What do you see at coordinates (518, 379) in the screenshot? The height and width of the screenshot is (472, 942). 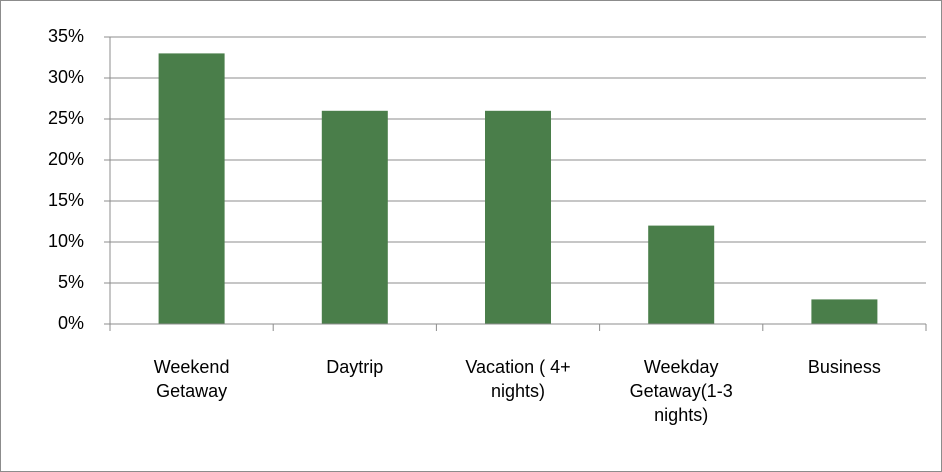 I see `x-tick-label: Vacation ( 4+ nights)` at bounding box center [518, 379].